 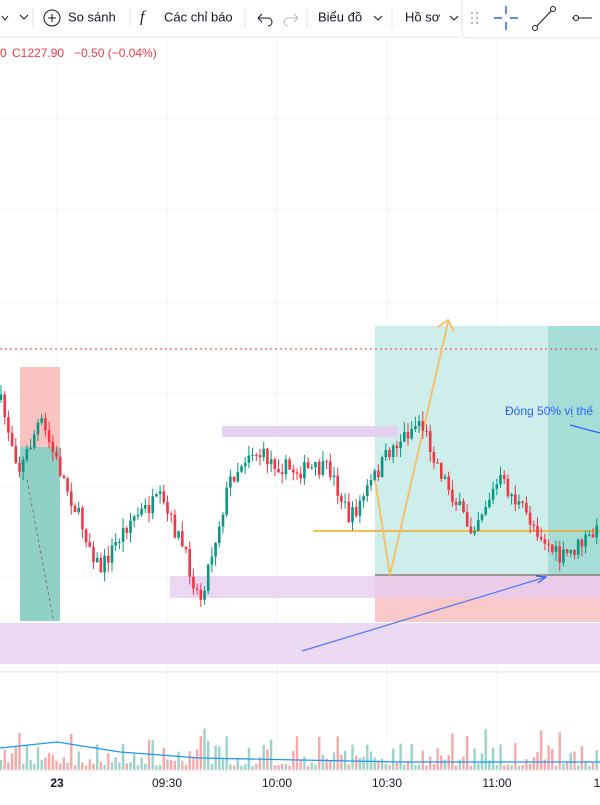 I want to click on time-label: 10:00, so click(x=277, y=783).